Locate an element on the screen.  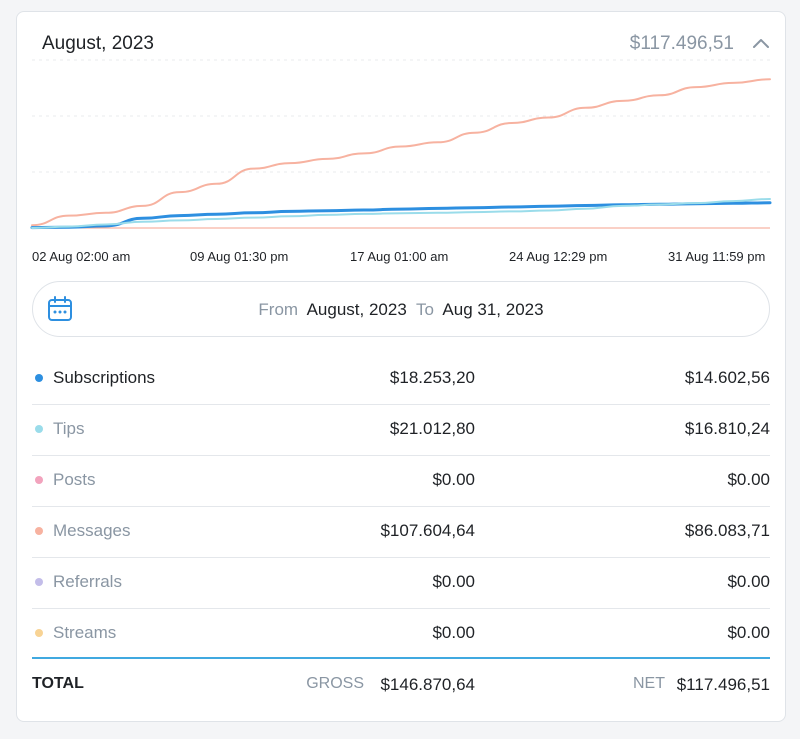
date-range-text: From August, 2023 To Aug 31, 2023 is located at coordinates (401, 310).